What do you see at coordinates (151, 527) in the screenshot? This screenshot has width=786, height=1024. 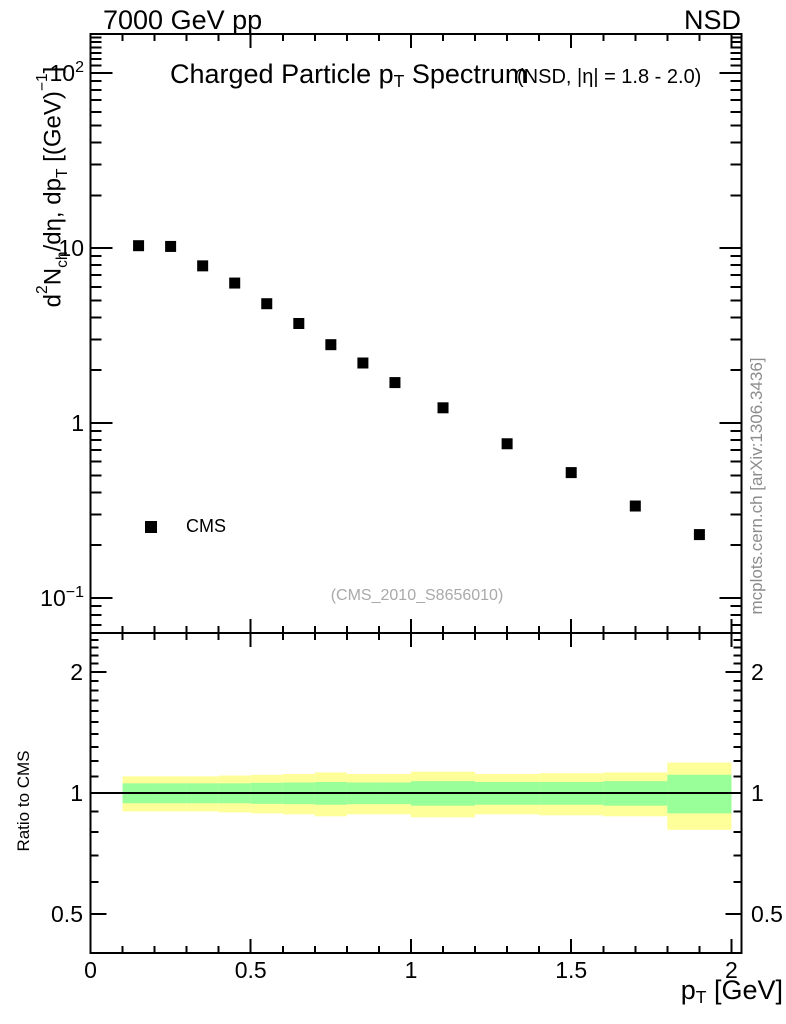 I see `legend-marker-square` at bounding box center [151, 527].